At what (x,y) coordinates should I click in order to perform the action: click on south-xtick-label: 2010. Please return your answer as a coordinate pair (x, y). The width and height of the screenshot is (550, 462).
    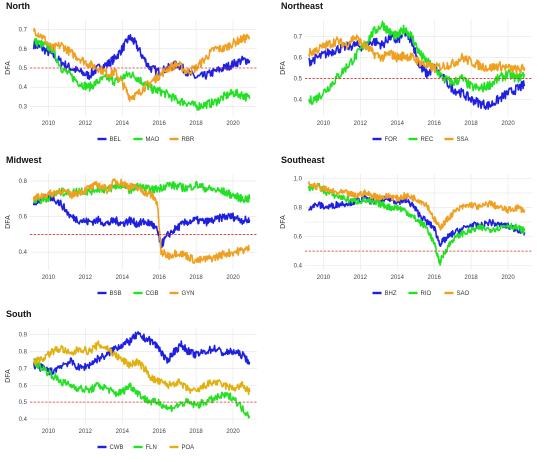
    Looking at the image, I should click on (49, 432).